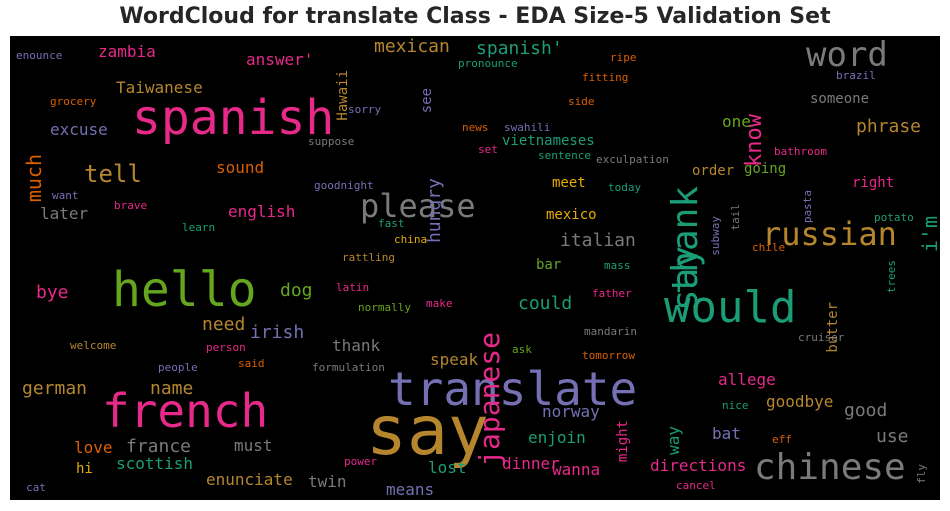  What do you see at coordinates (800, 401) in the screenshot?
I see `word-goodbye: goodbye` at bounding box center [800, 401].